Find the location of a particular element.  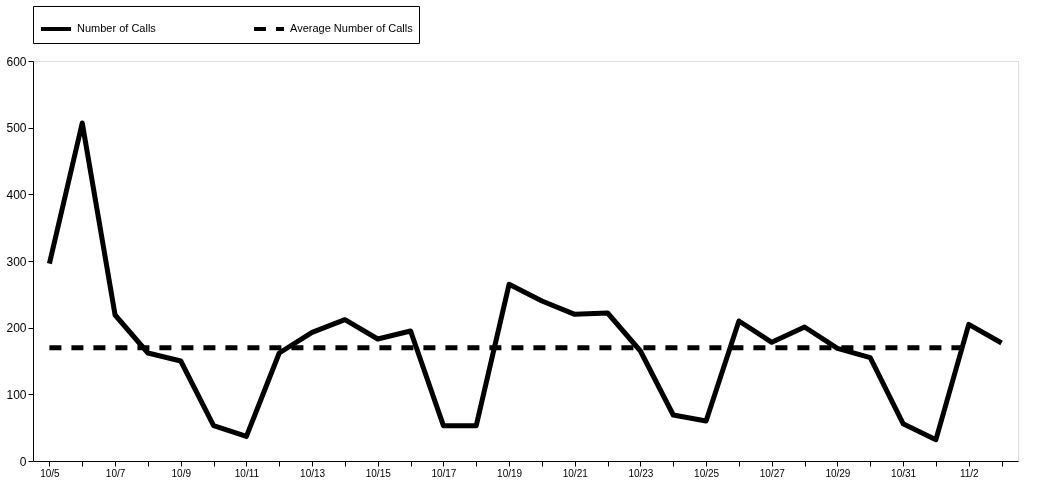

x-tick-label: 10/21 is located at coordinates (575, 473).